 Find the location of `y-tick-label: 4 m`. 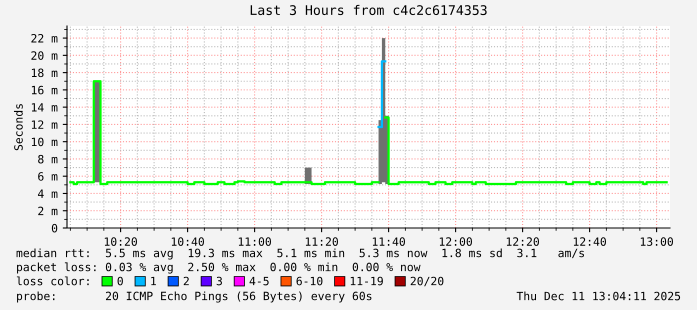

y-tick-label: 4 m is located at coordinates (48, 194).